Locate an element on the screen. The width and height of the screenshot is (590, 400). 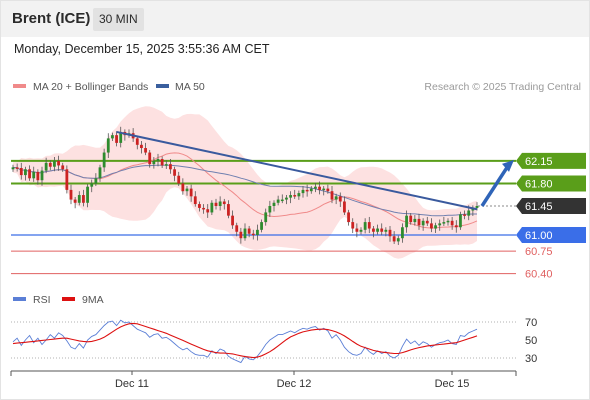
forecast-arrowhead is located at coordinates (508, 165).